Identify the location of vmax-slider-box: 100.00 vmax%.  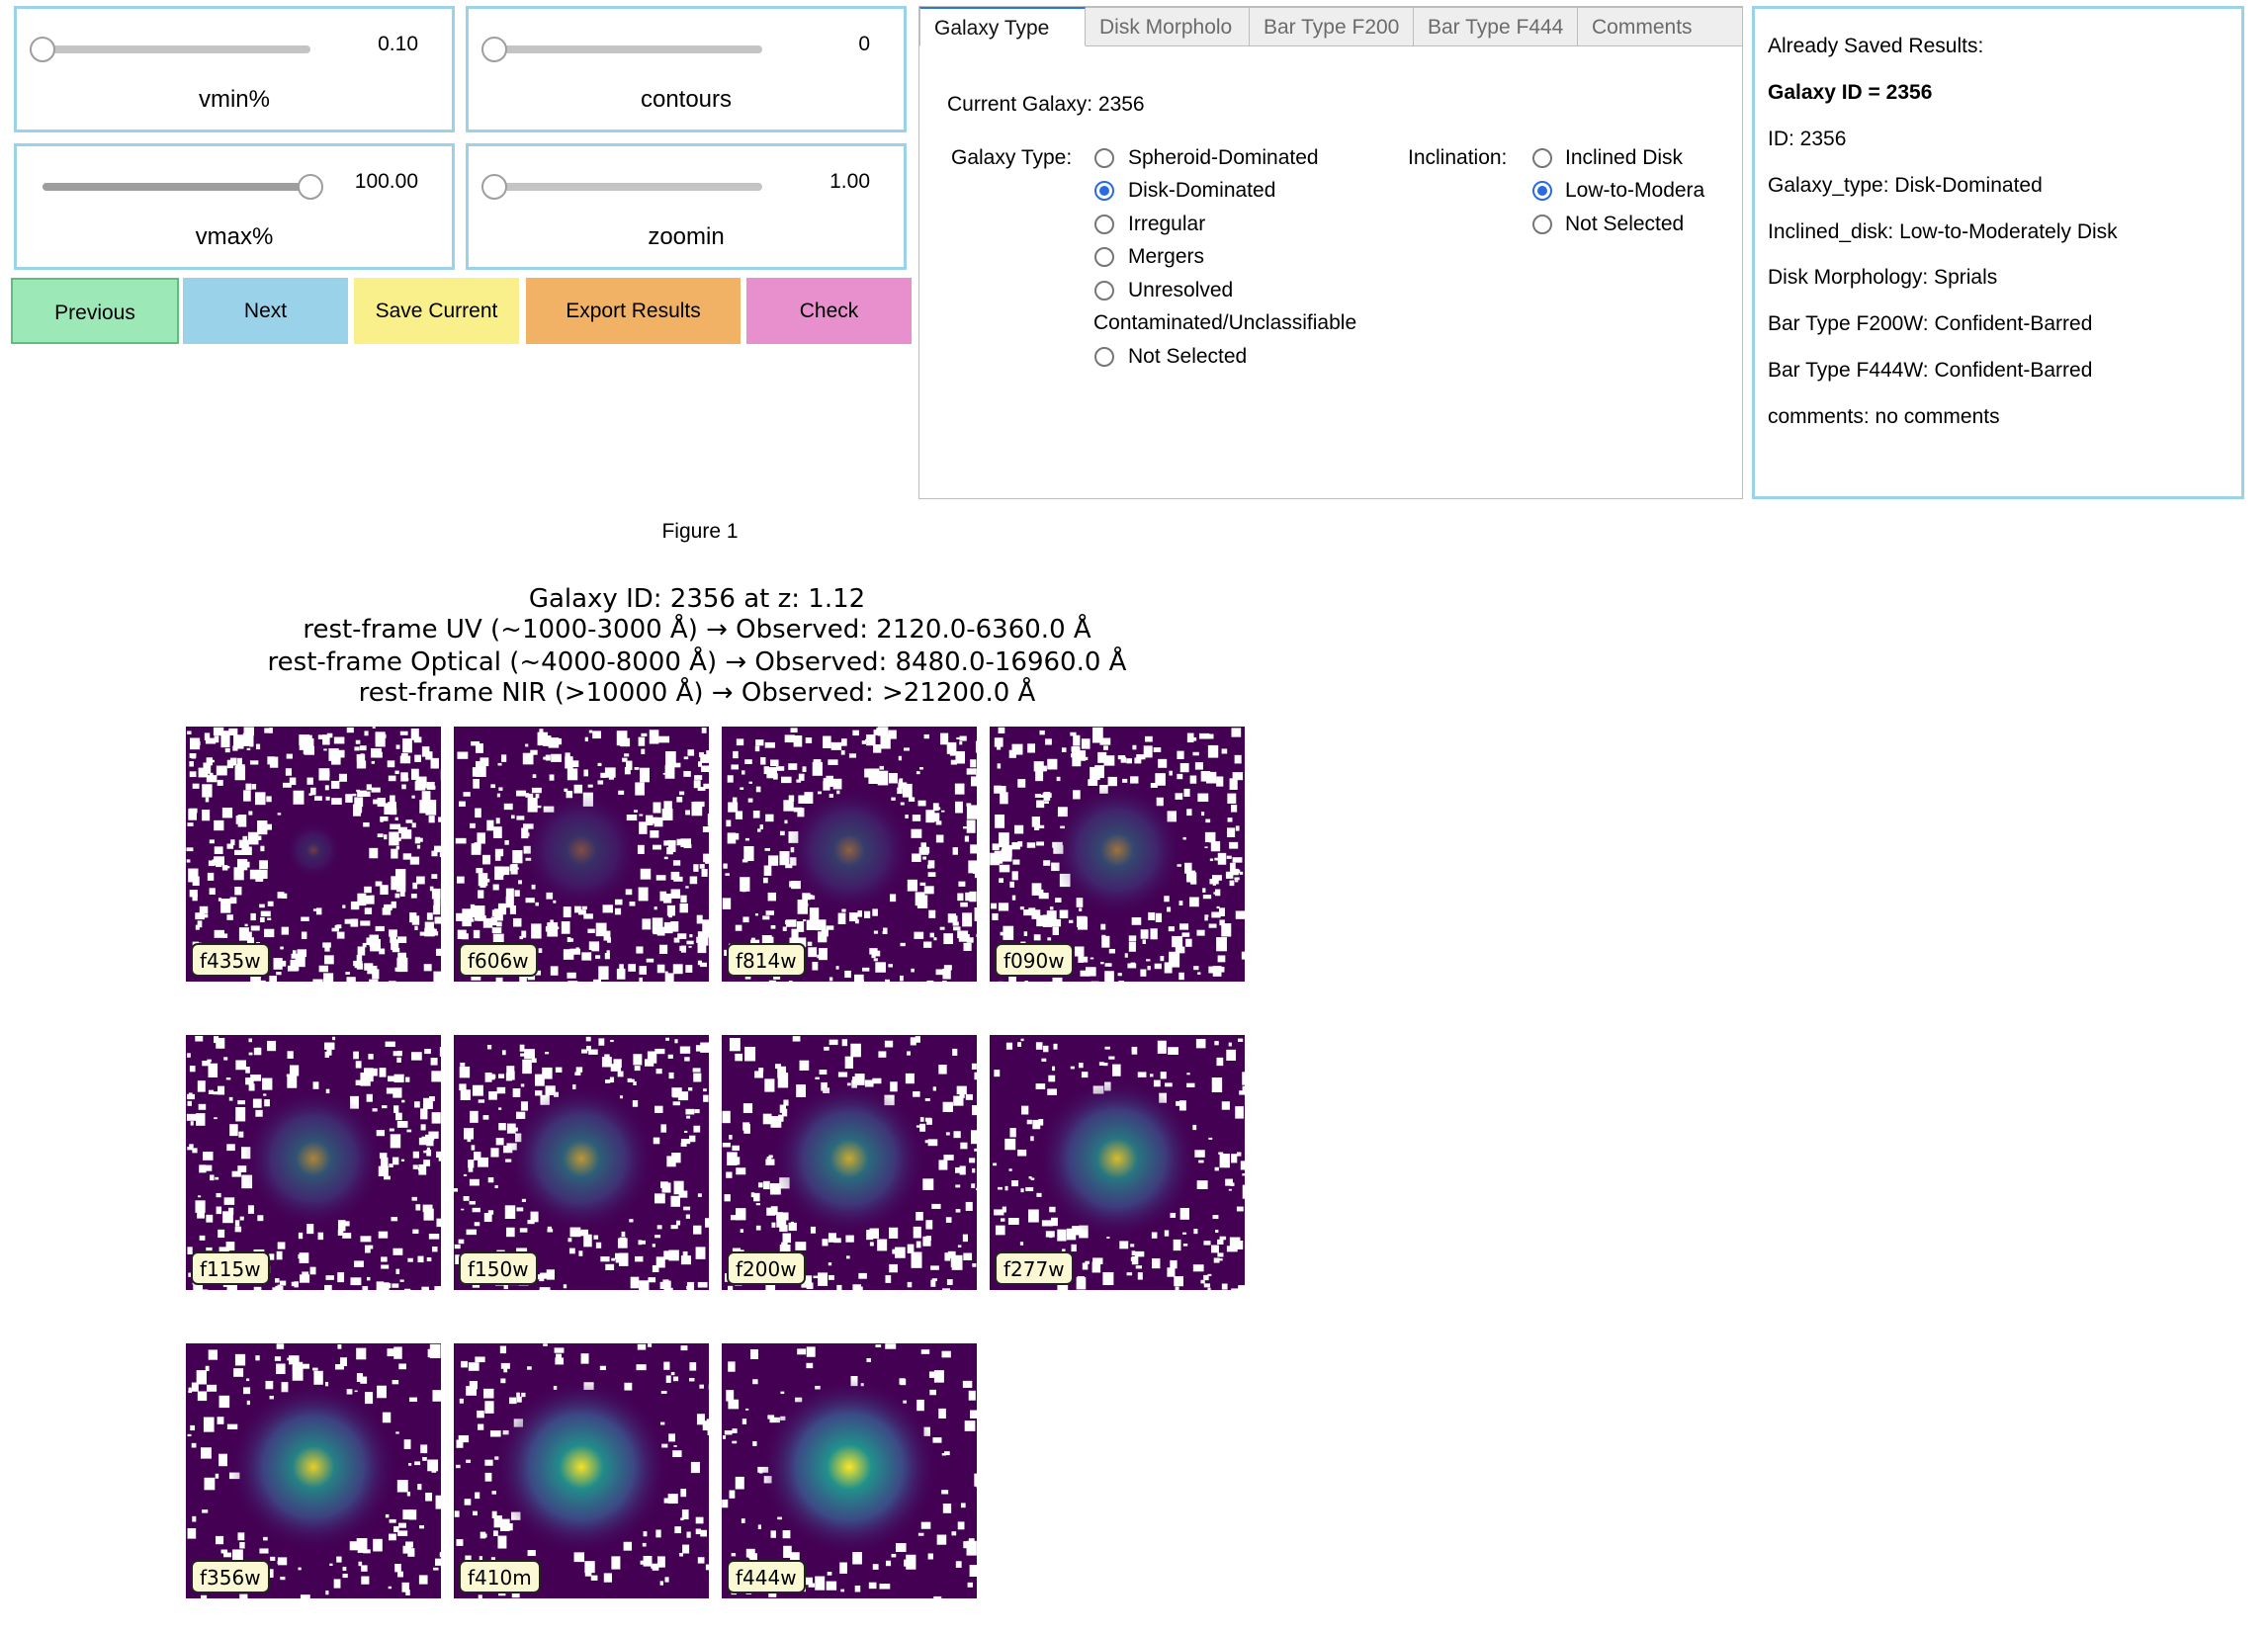
(234, 207).